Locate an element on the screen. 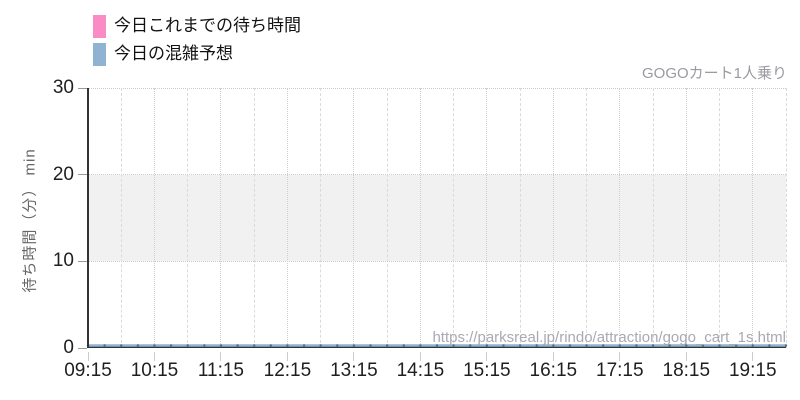  y-tick-label-20: 20 is located at coordinates (63, 174).